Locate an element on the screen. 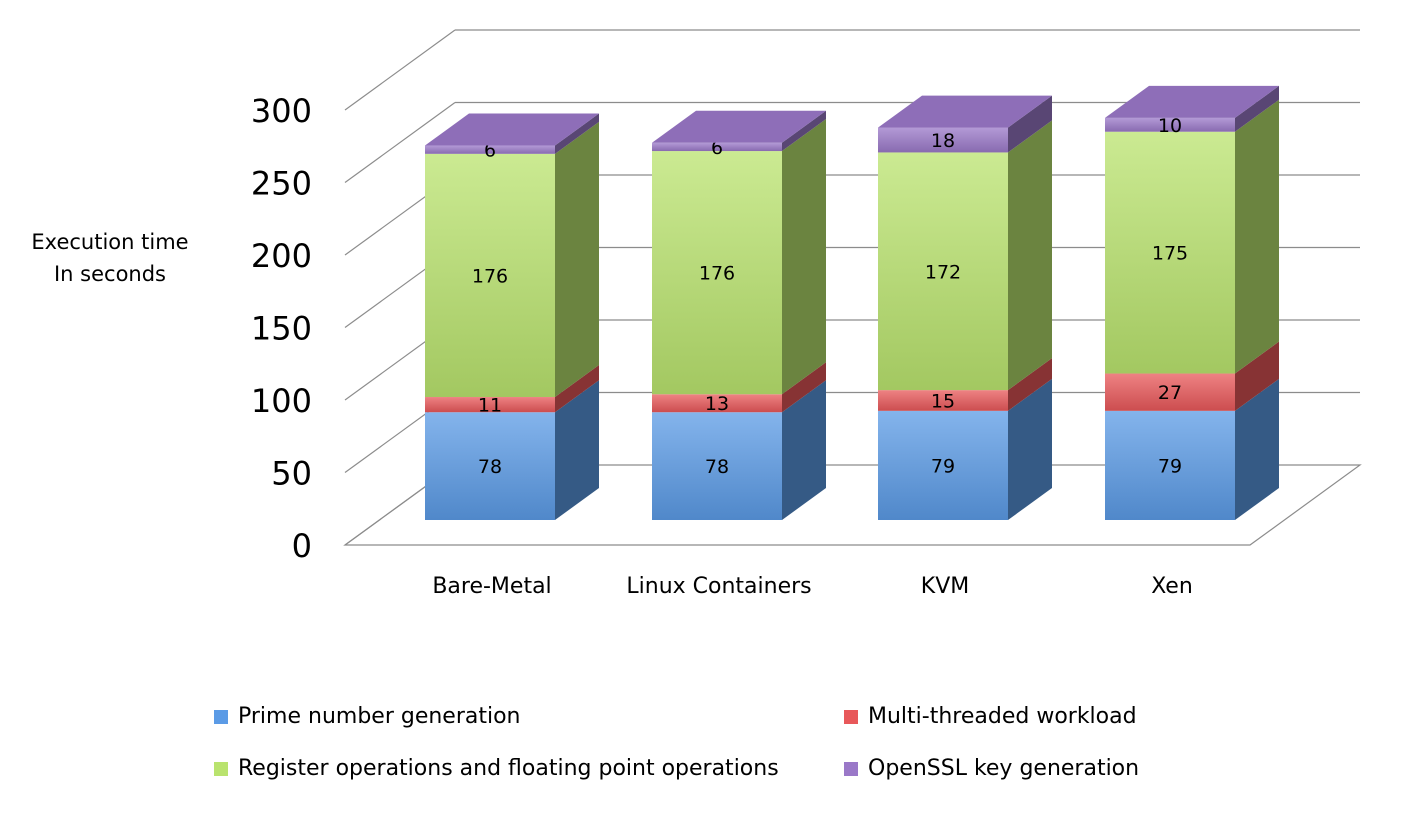  y-tick-label: 100 is located at coordinates (281, 401).